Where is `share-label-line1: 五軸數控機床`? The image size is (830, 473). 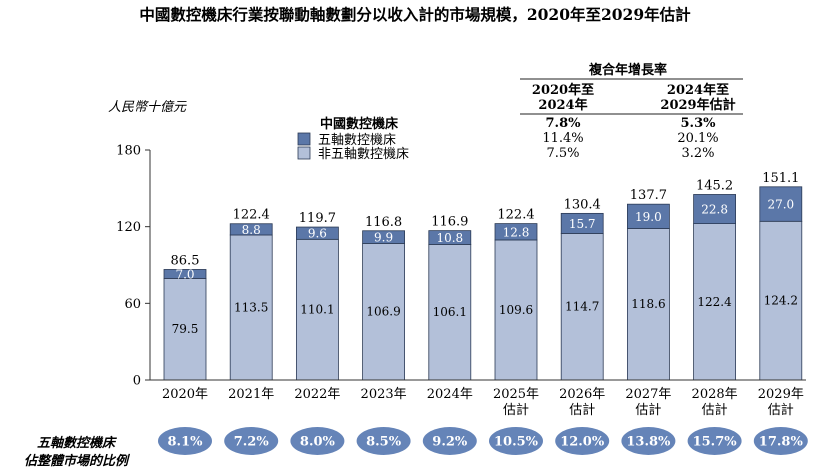
share-label-line1: 五軸數控機床 is located at coordinates (77, 443).